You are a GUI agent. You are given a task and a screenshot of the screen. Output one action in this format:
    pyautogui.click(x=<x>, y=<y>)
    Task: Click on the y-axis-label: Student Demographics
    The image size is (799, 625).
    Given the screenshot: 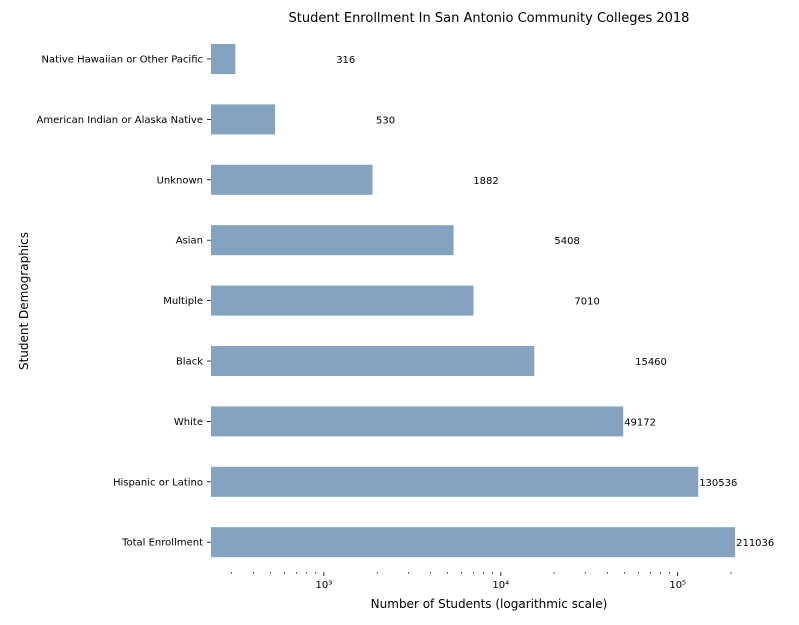 What is the action you would take?
    pyautogui.click(x=24, y=301)
    